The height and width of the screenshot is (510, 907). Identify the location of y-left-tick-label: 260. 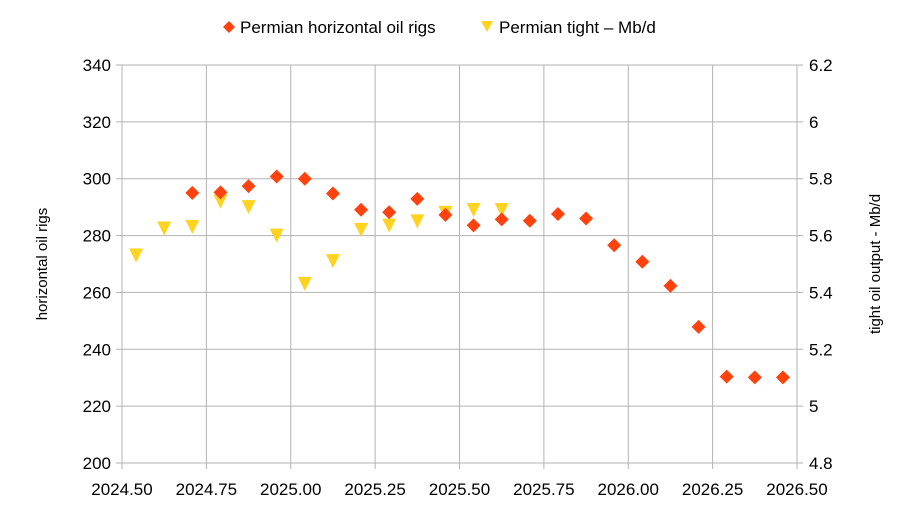
(97, 292).